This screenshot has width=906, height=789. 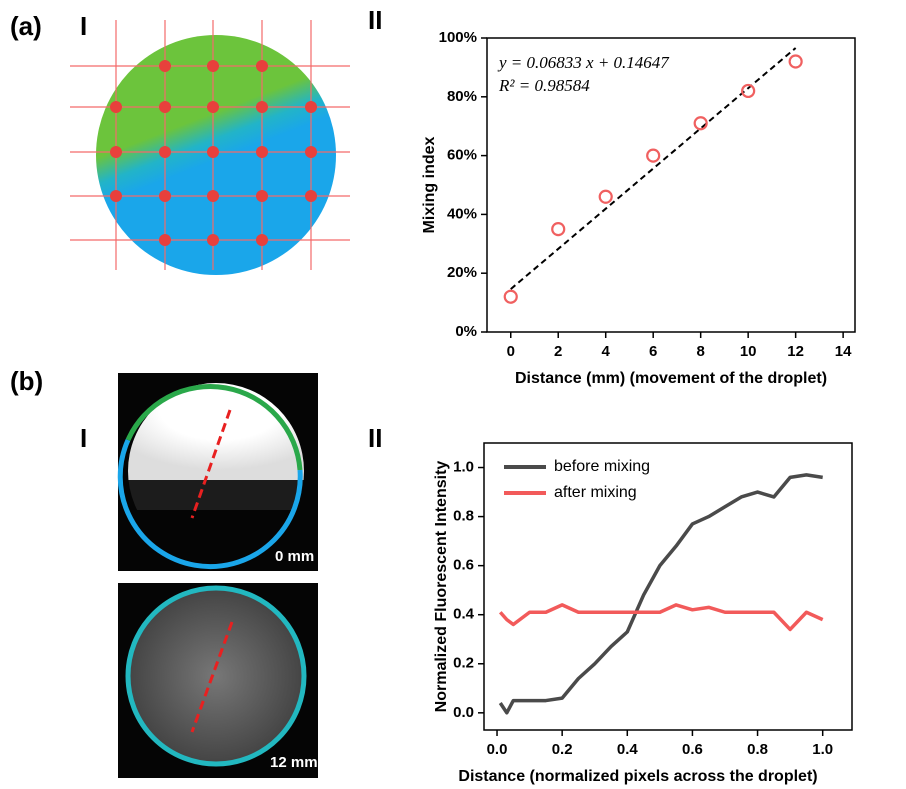 I want to click on y-tick-label: 0.2, so click(x=463, y=663).